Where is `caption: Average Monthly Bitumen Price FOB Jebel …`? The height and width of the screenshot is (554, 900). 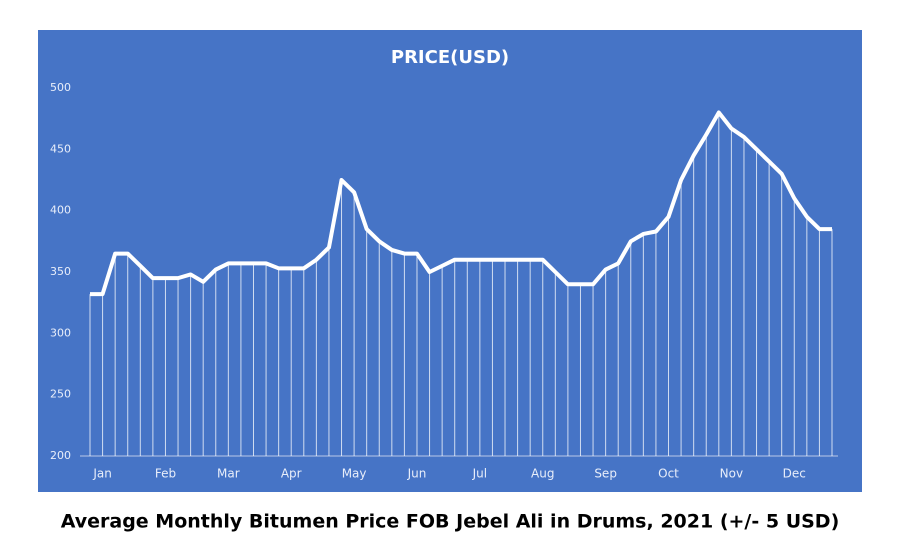
caption: Average Monthly Bitumen Price FOB Jebel … is located at coordinates (450, 522).